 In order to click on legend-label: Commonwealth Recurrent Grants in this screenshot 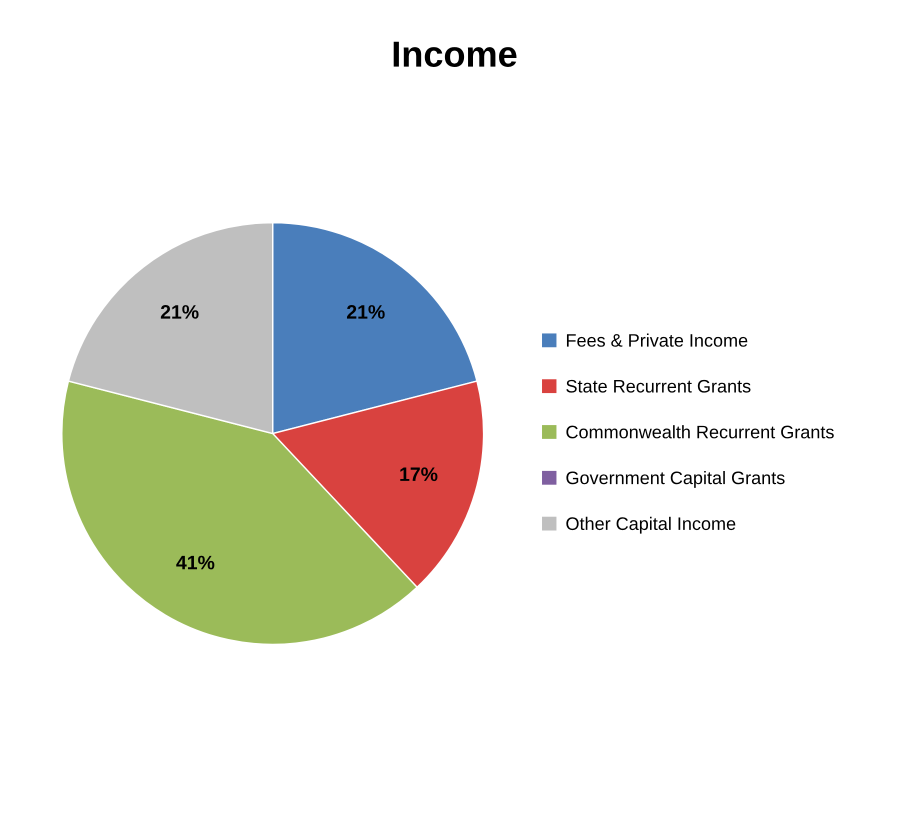, I will do `click(700, 431)`.